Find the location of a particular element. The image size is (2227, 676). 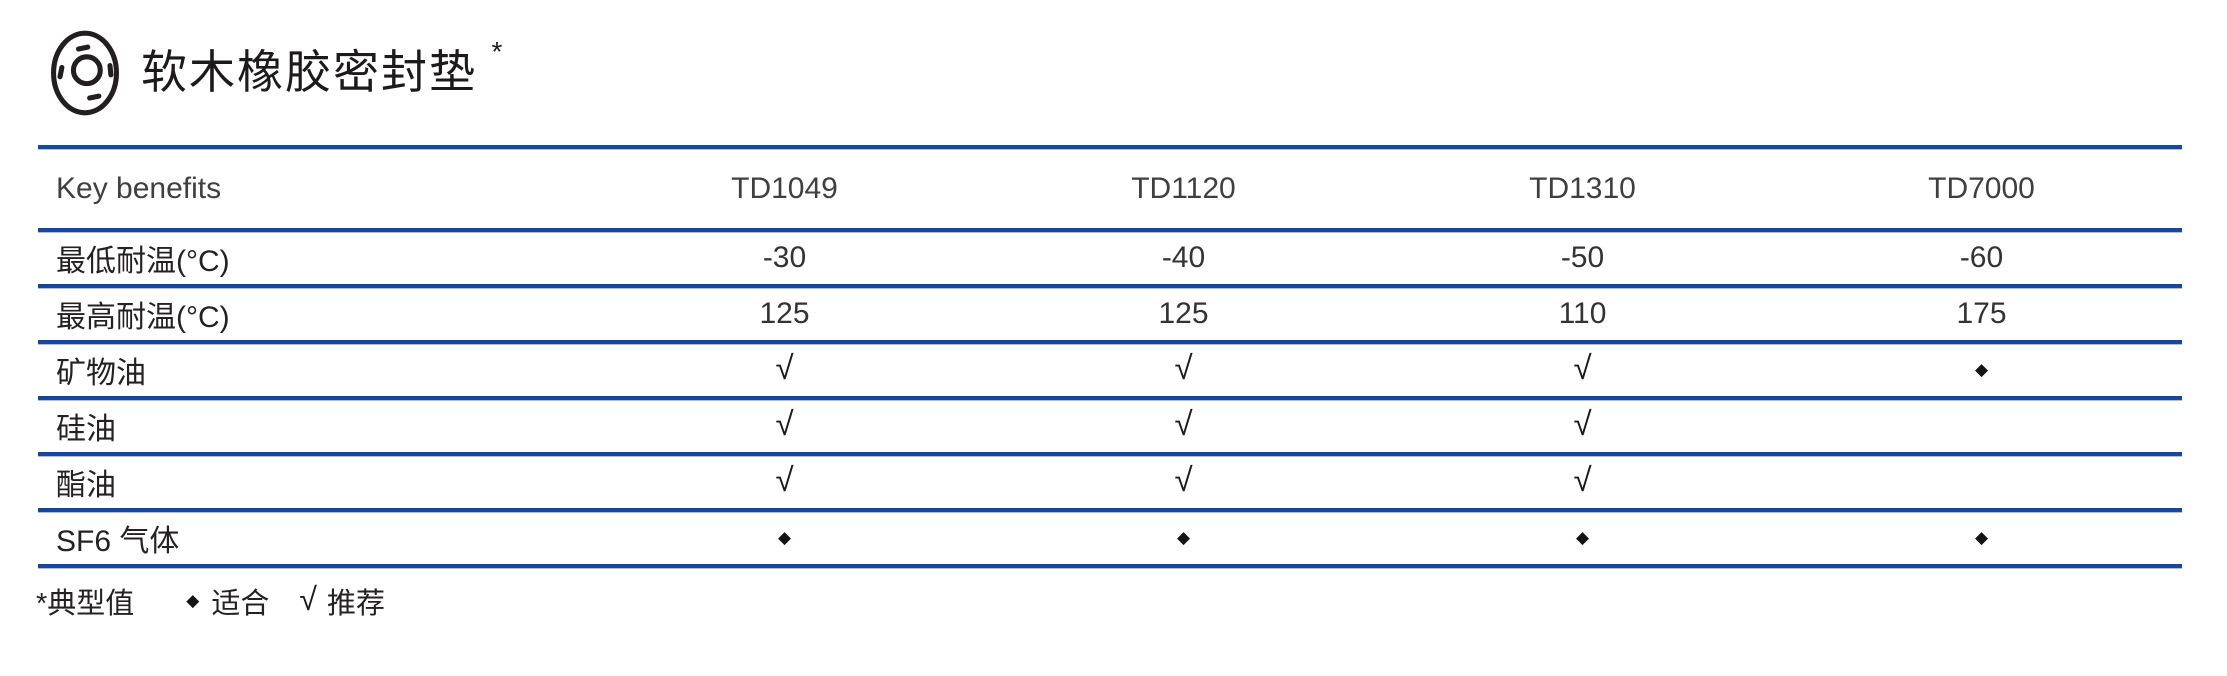

legend-suitable: ◆ 适合 is located at coordinates (227, 601).